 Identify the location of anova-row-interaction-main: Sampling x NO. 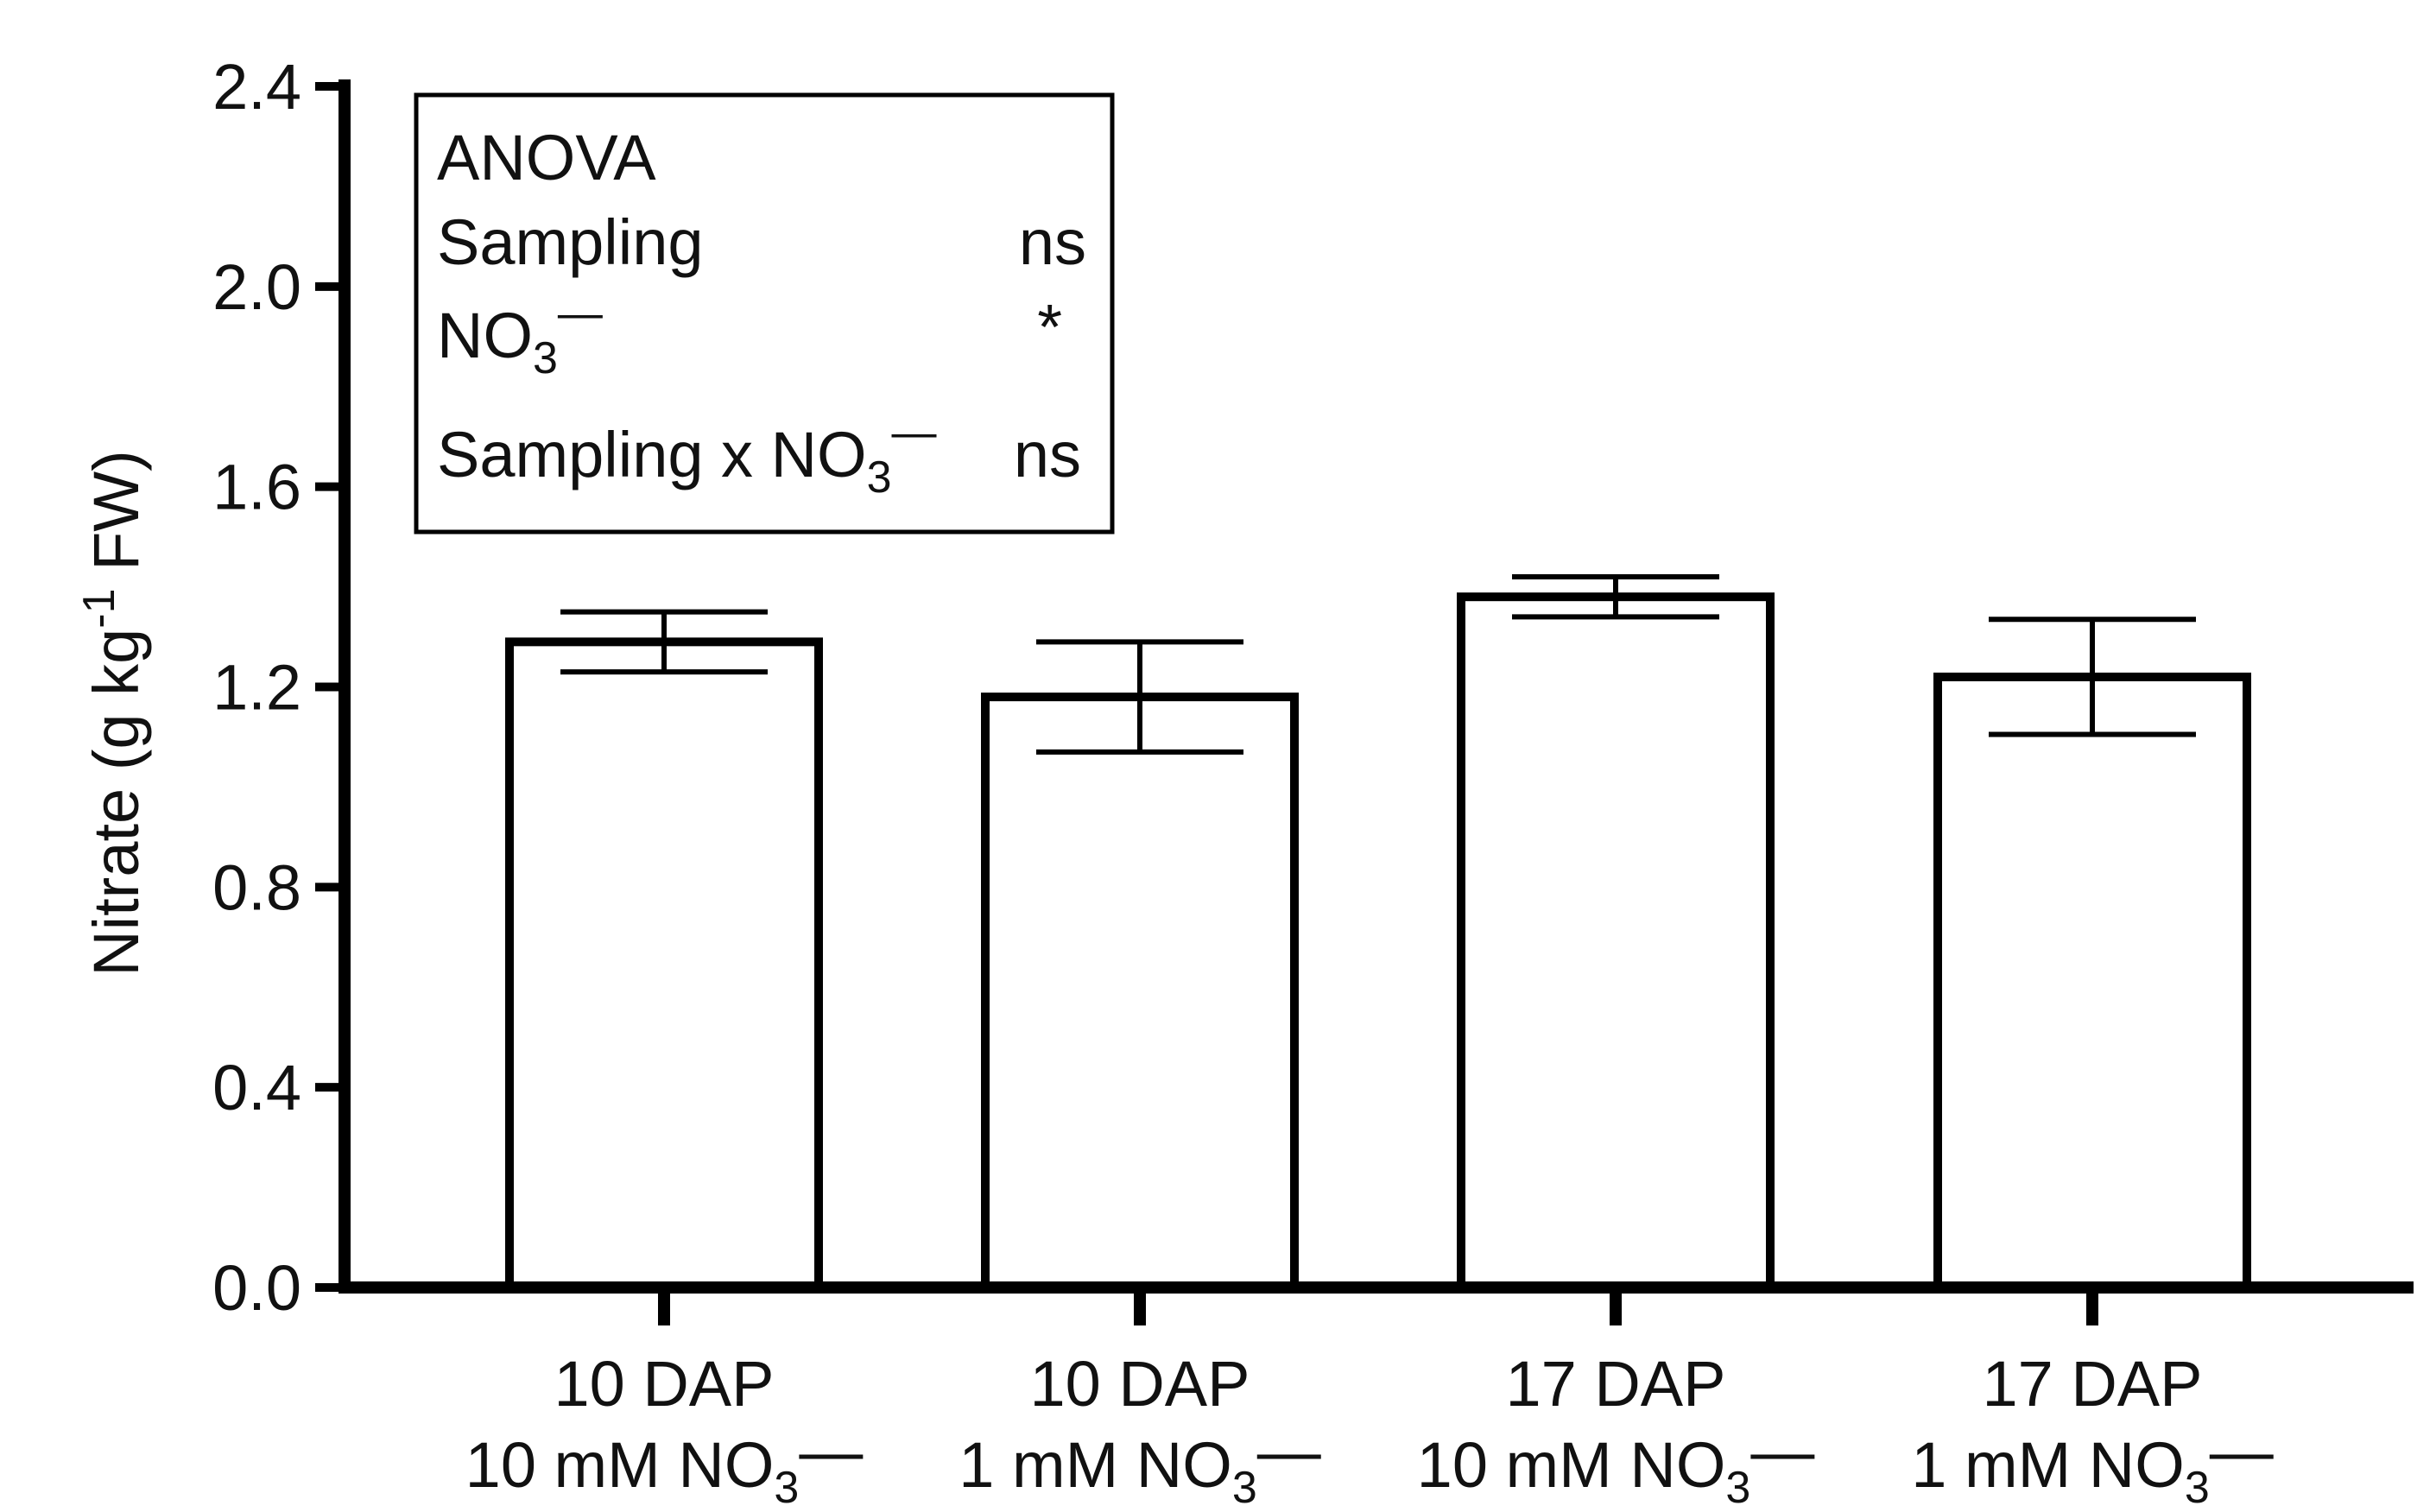
(652, 455).